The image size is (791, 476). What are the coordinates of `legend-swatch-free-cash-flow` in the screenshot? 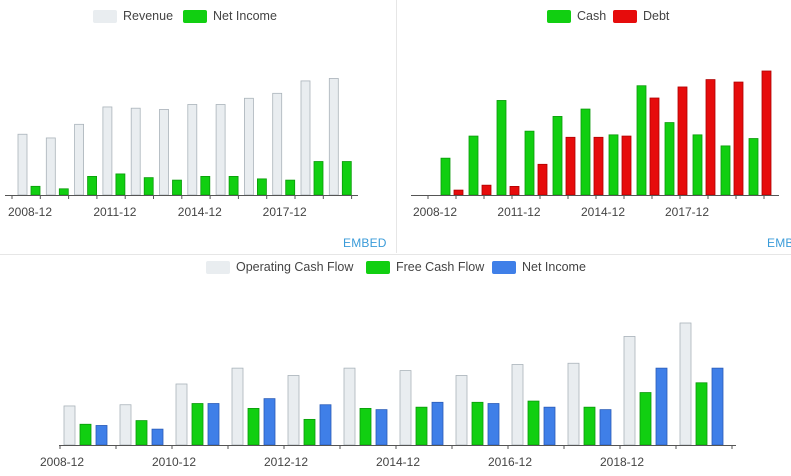 It's located at (378, 267).